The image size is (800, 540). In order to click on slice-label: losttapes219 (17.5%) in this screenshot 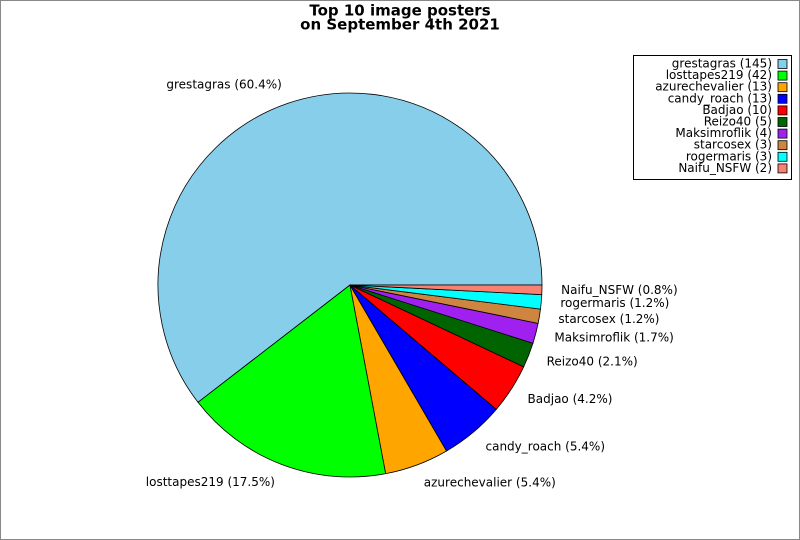, I will do `click(210, 482)`.